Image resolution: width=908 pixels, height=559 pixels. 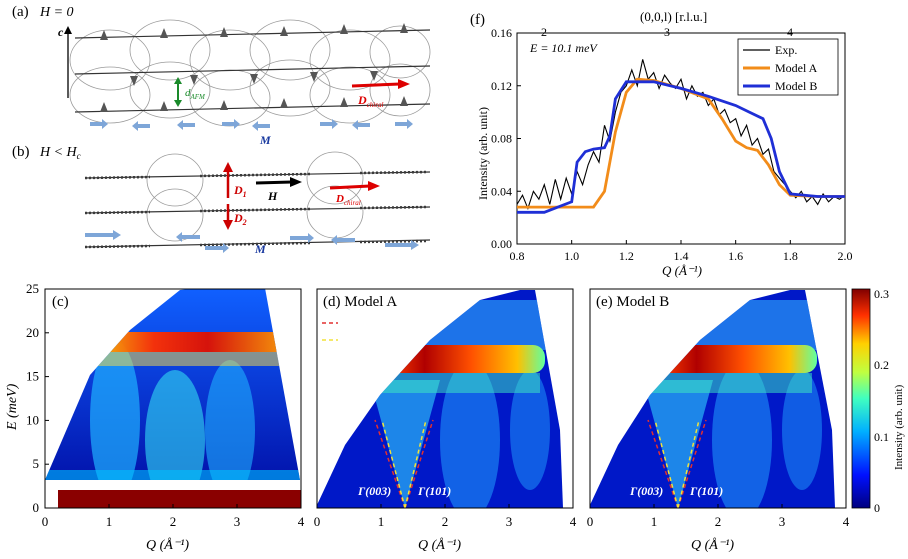 What do you see at coordinates (881, 365) in the screenshot?
I see `colorbar-tick-02: 0.2` at bounding box center [881, 365].